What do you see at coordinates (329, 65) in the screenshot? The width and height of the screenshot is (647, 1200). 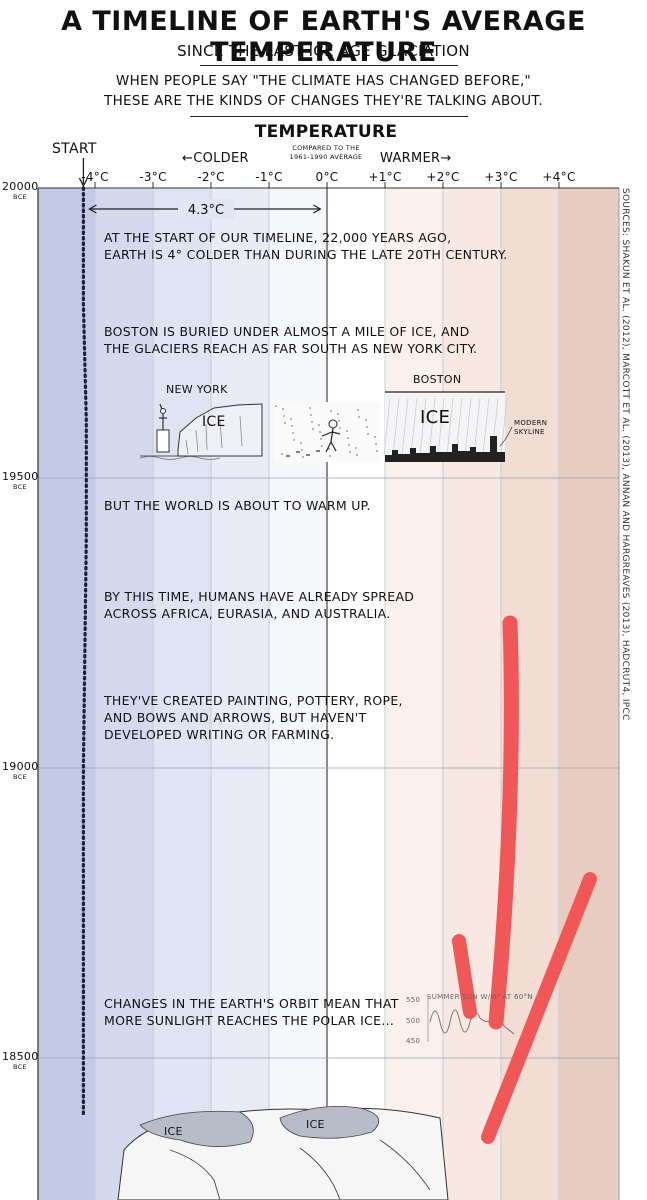 I see `title-divider` at bounding box center [329, 65].